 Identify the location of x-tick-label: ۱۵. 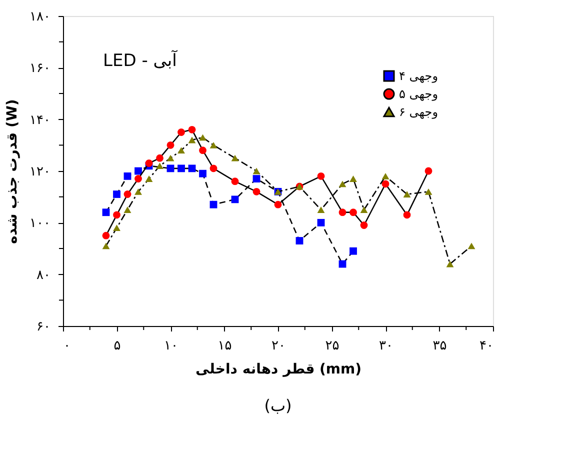
(225, 346).